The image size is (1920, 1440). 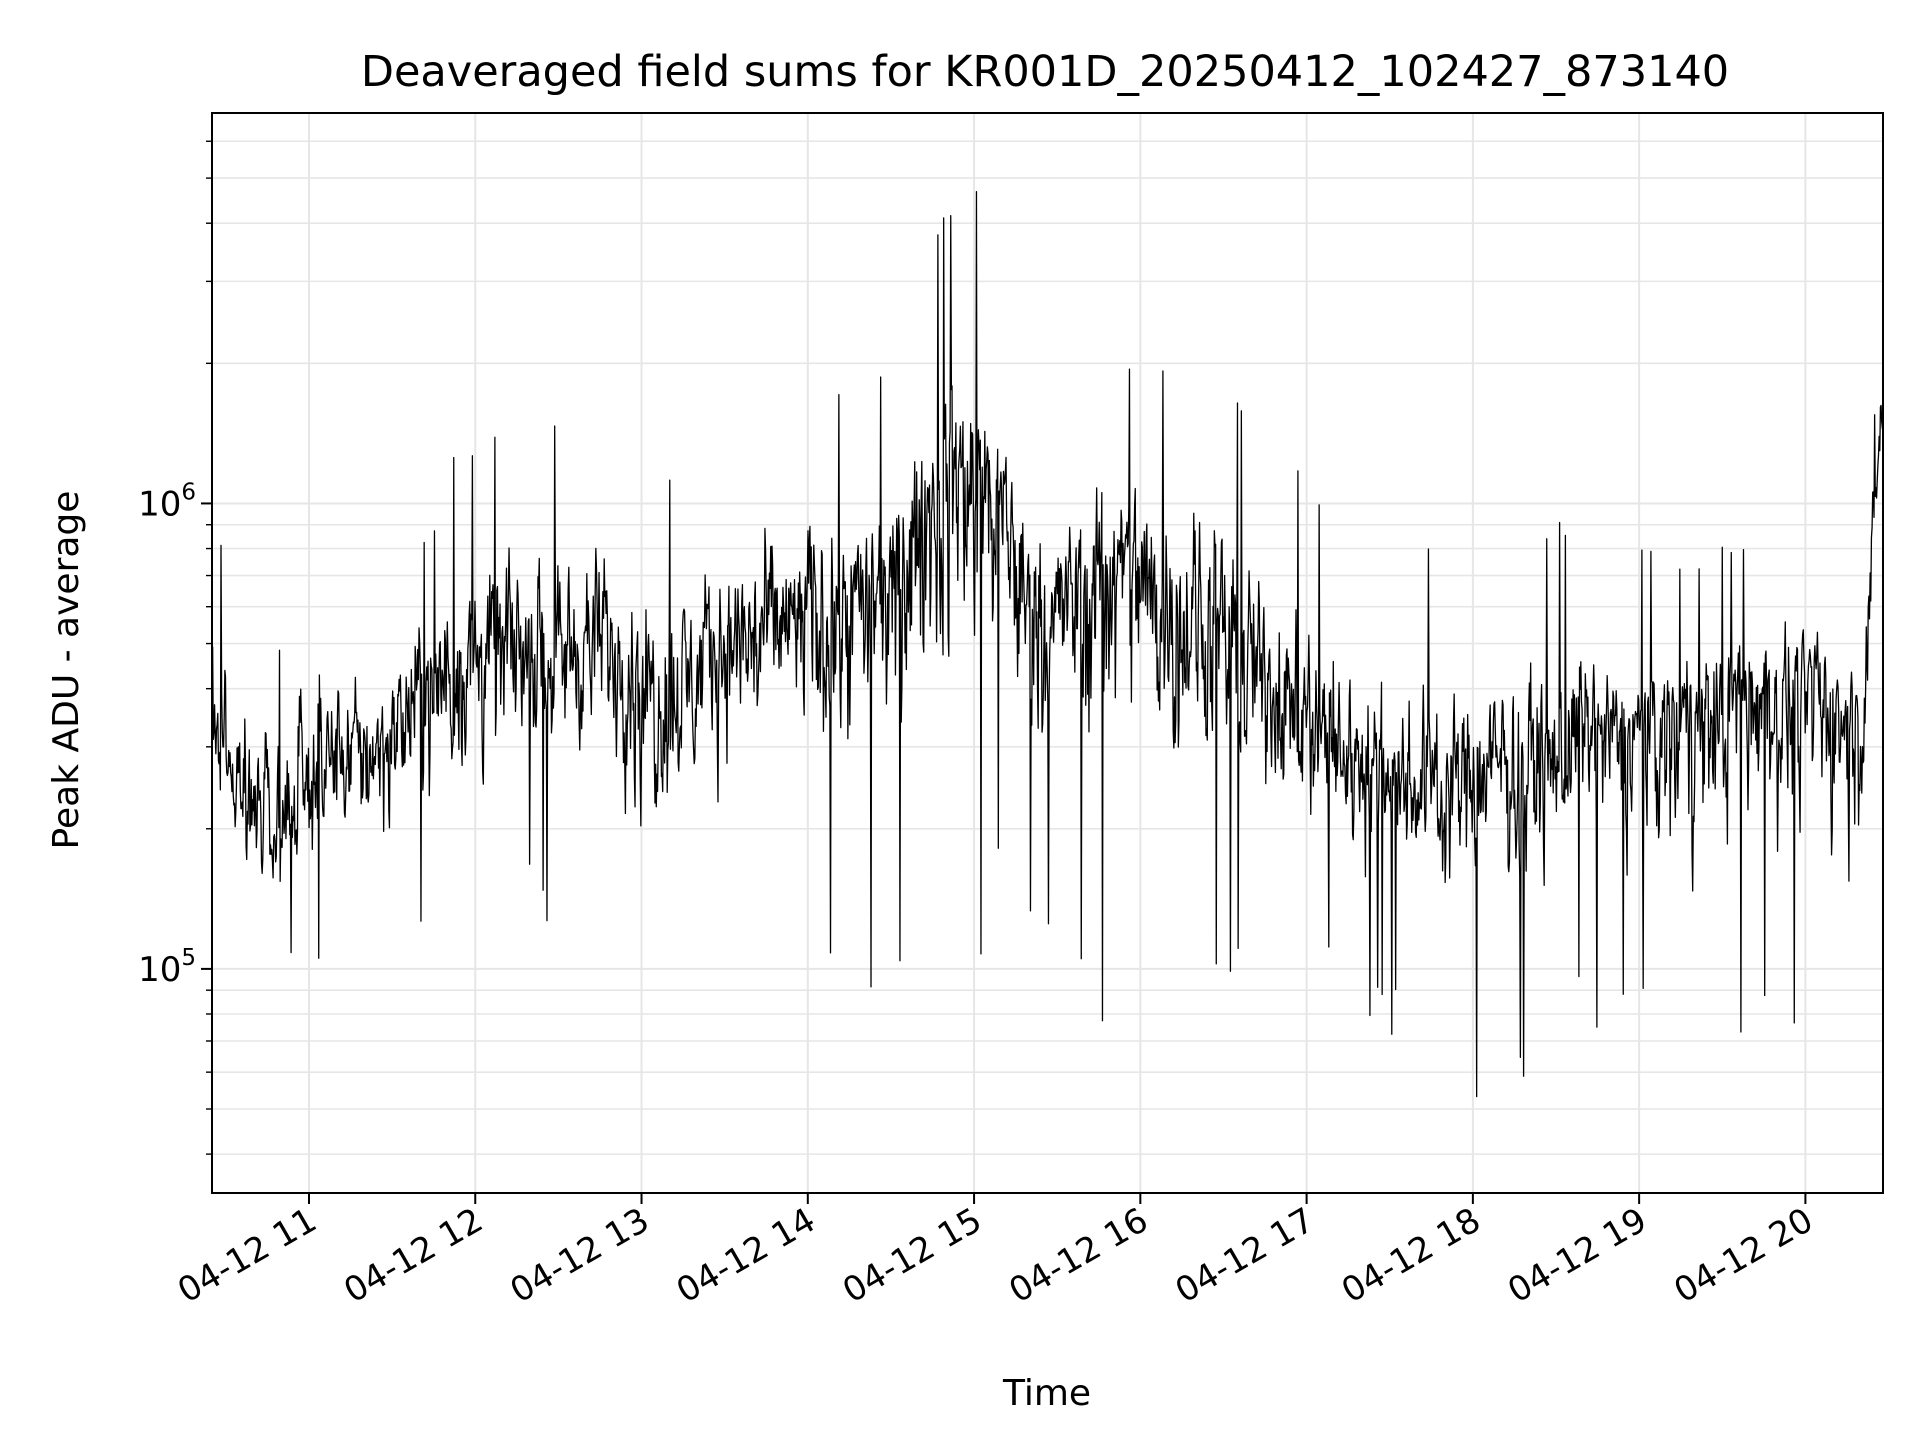 I want to click on y-tick-label: 10⁶, so click(x=167, y=501).